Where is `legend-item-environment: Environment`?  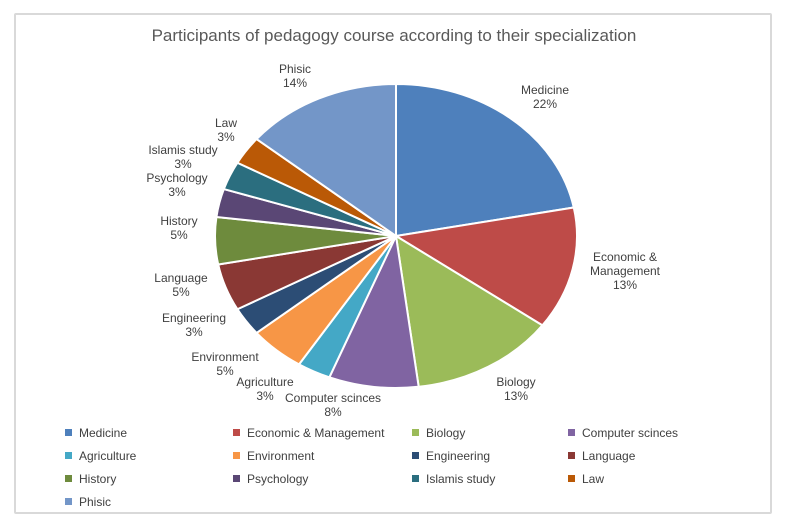 legend-item-environment: Environment is located at coordinates (322, 455).